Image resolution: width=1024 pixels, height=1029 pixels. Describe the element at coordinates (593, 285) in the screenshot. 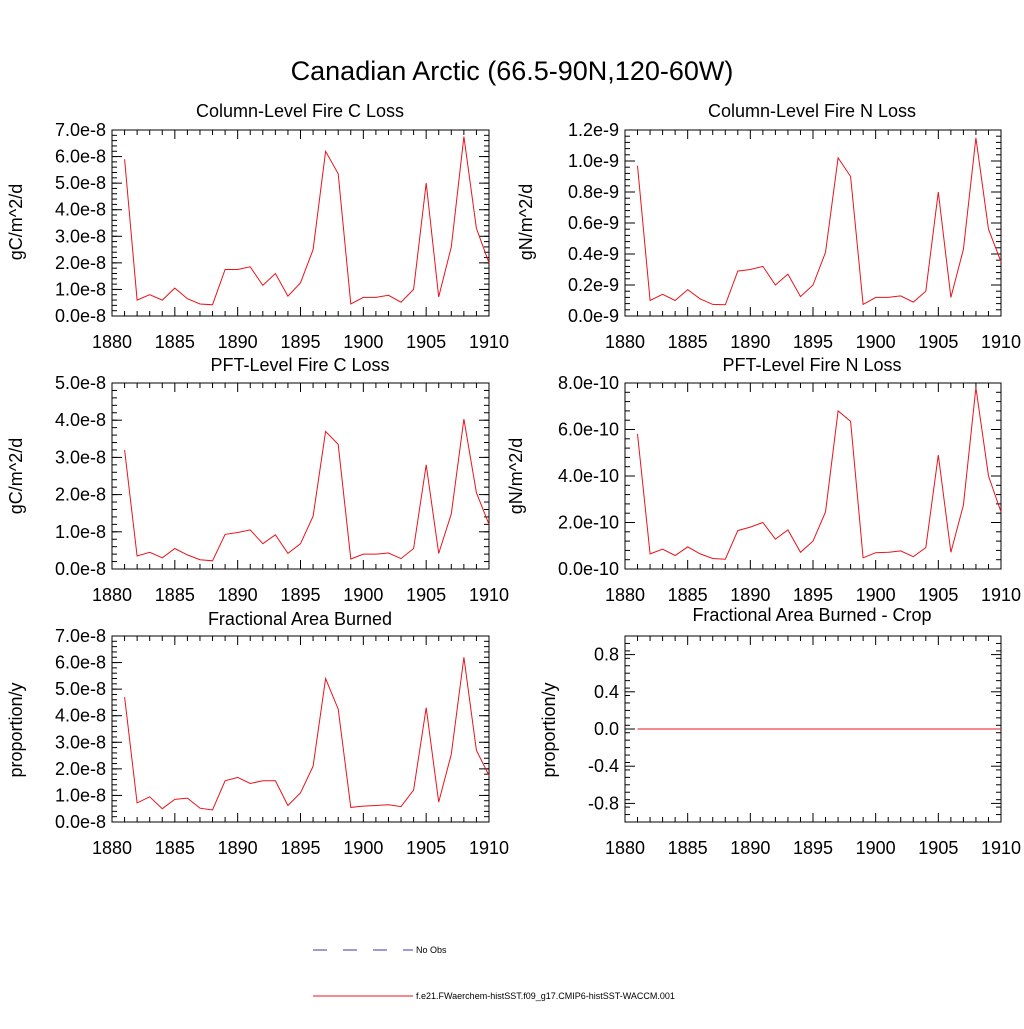

I see `y-tick-label: 0.2e-9` at that location.